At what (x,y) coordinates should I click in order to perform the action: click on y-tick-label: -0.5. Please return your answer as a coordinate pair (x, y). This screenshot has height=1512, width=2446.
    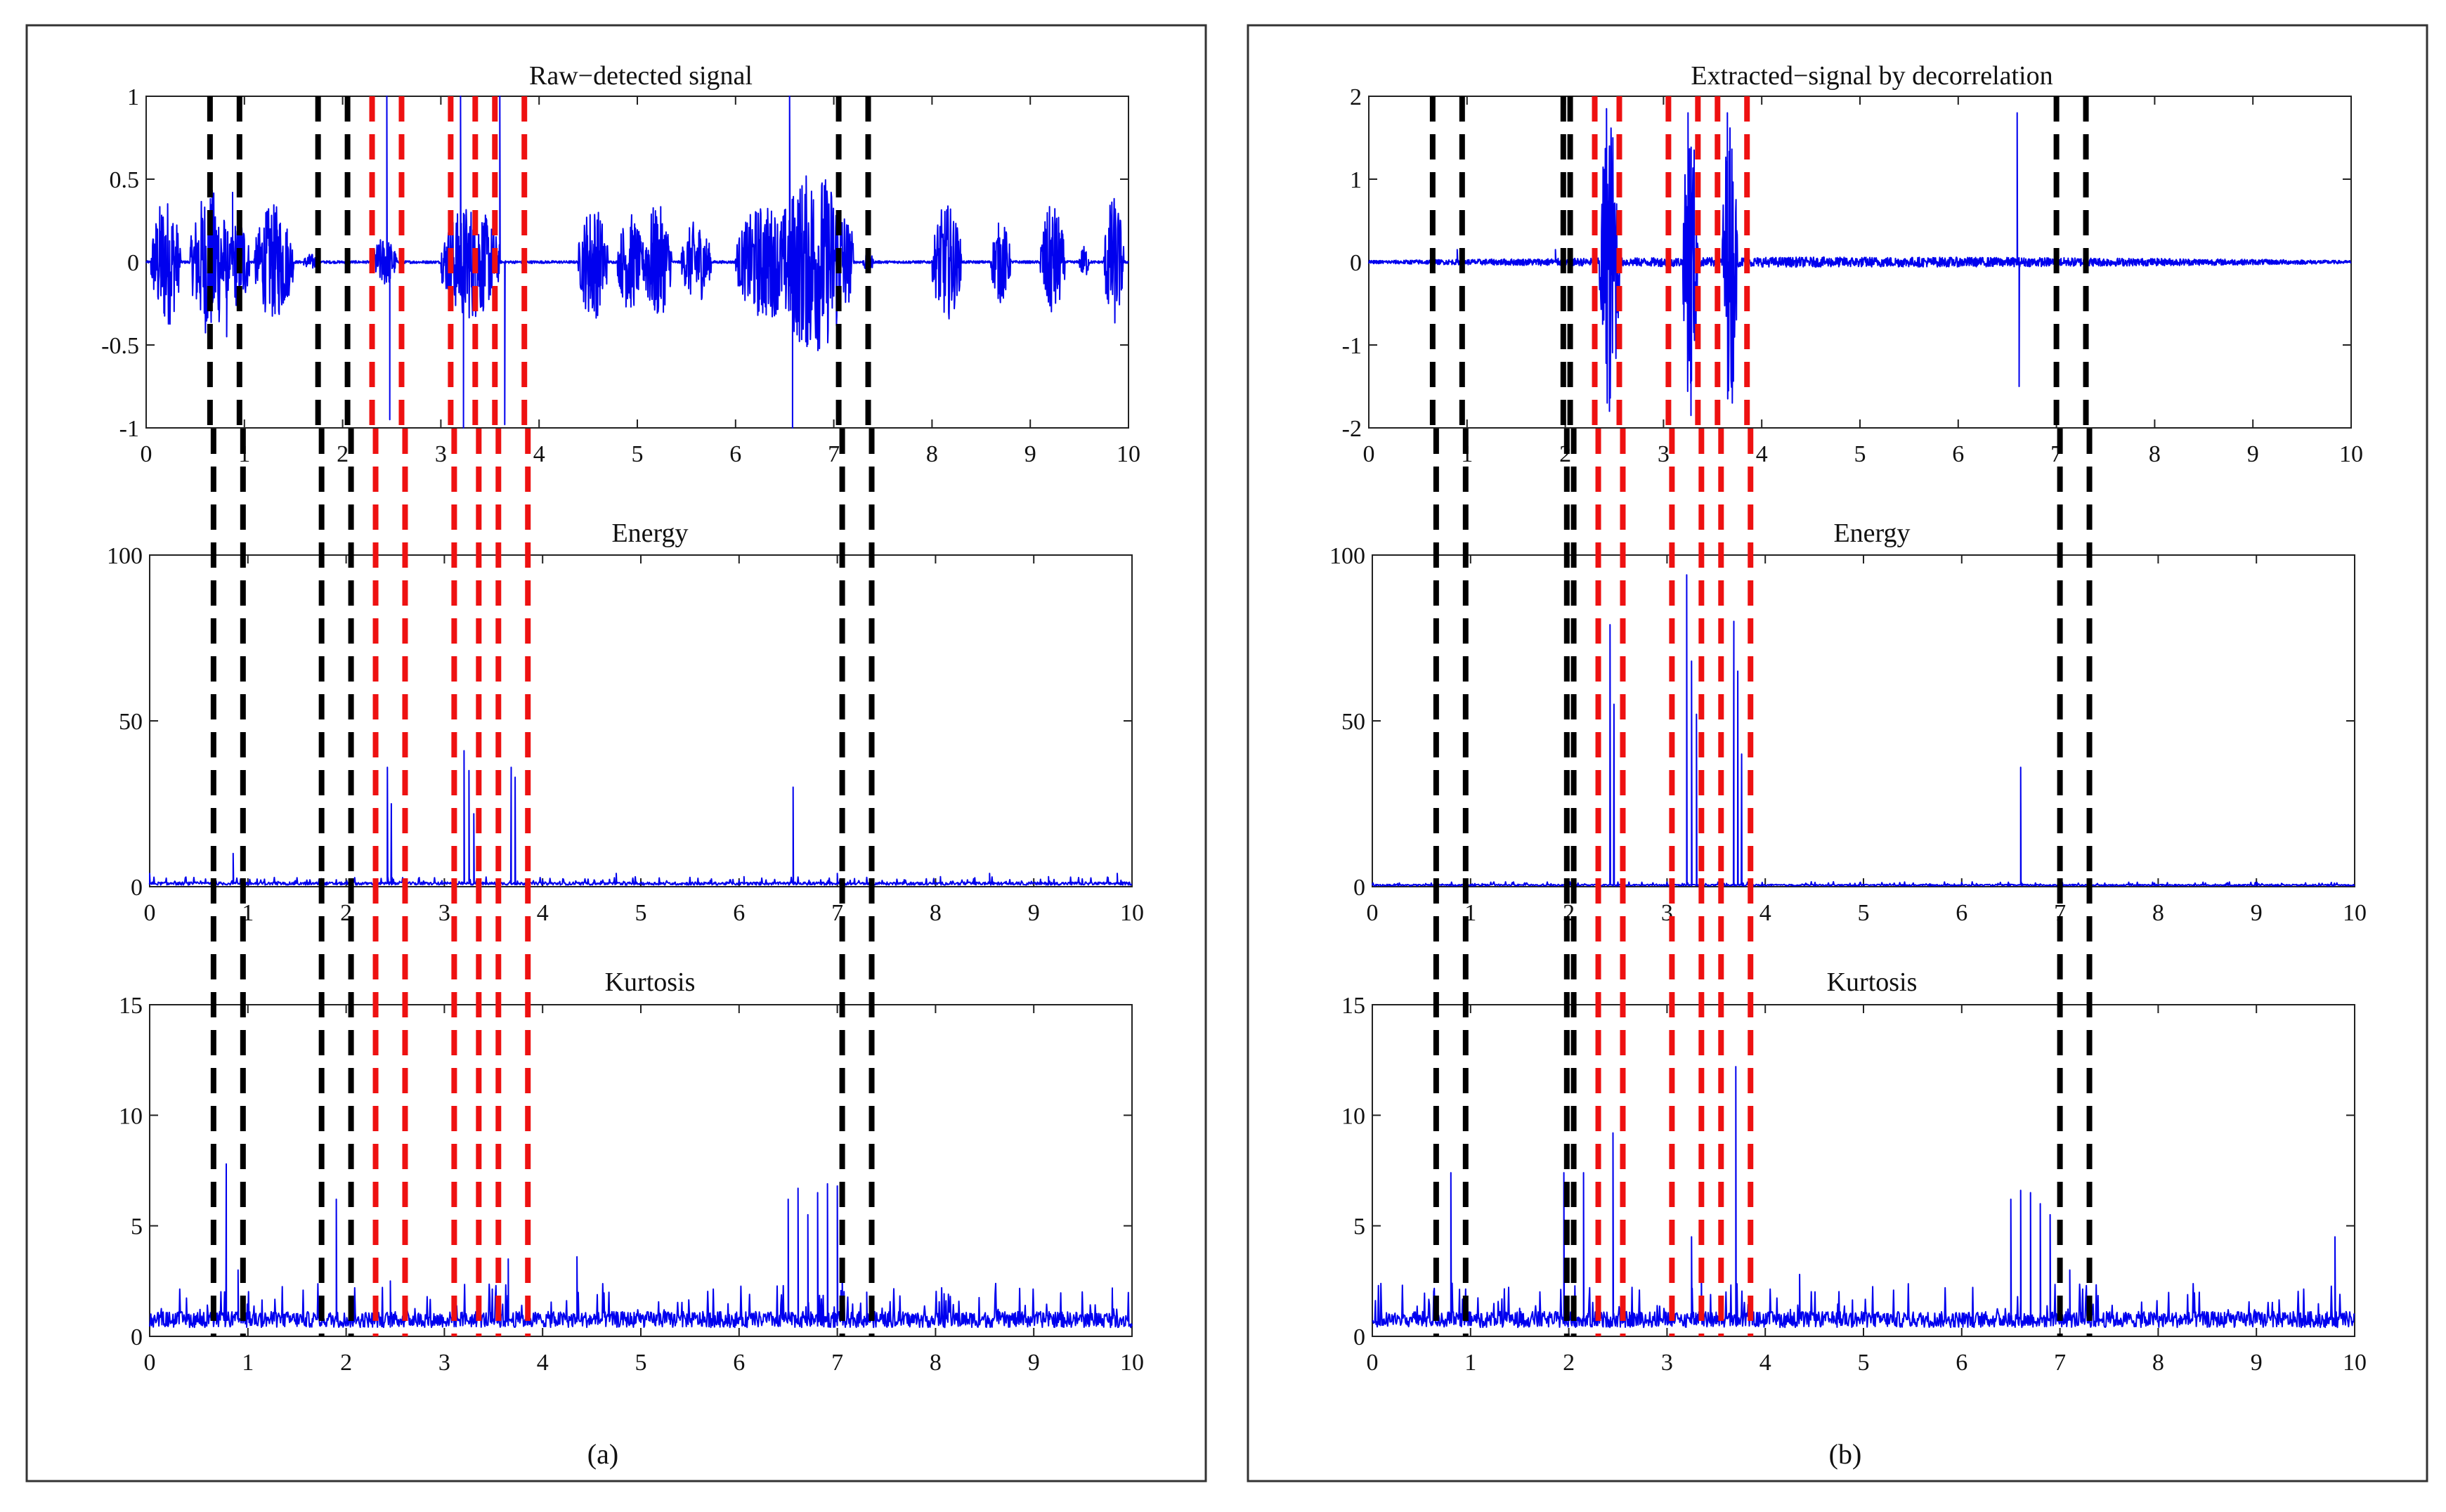
    Looking at the image, I should click on (120, 346).